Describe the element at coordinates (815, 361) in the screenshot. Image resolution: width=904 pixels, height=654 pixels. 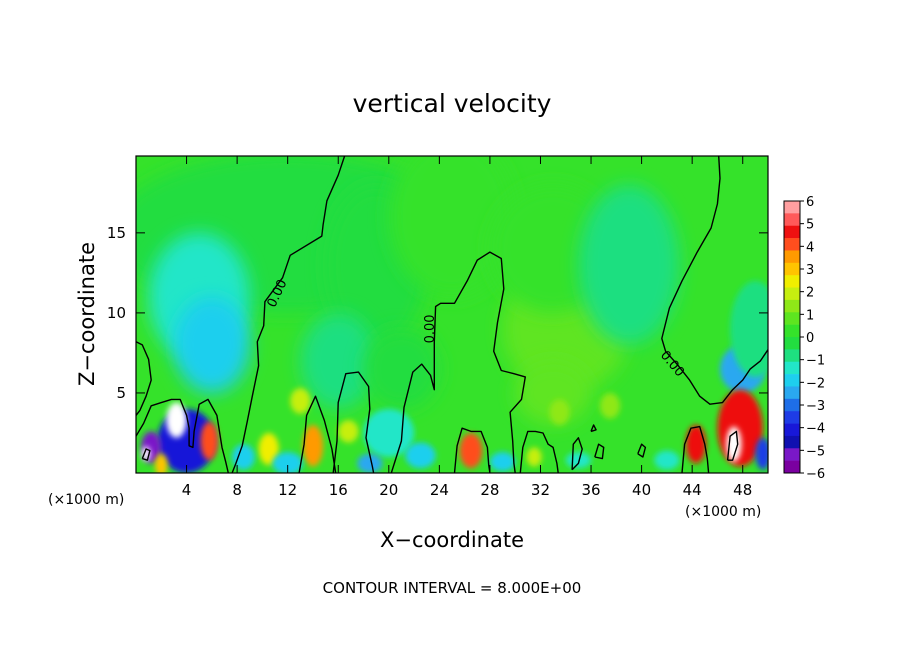
I see `colorbar-label-7: −1` at that location.